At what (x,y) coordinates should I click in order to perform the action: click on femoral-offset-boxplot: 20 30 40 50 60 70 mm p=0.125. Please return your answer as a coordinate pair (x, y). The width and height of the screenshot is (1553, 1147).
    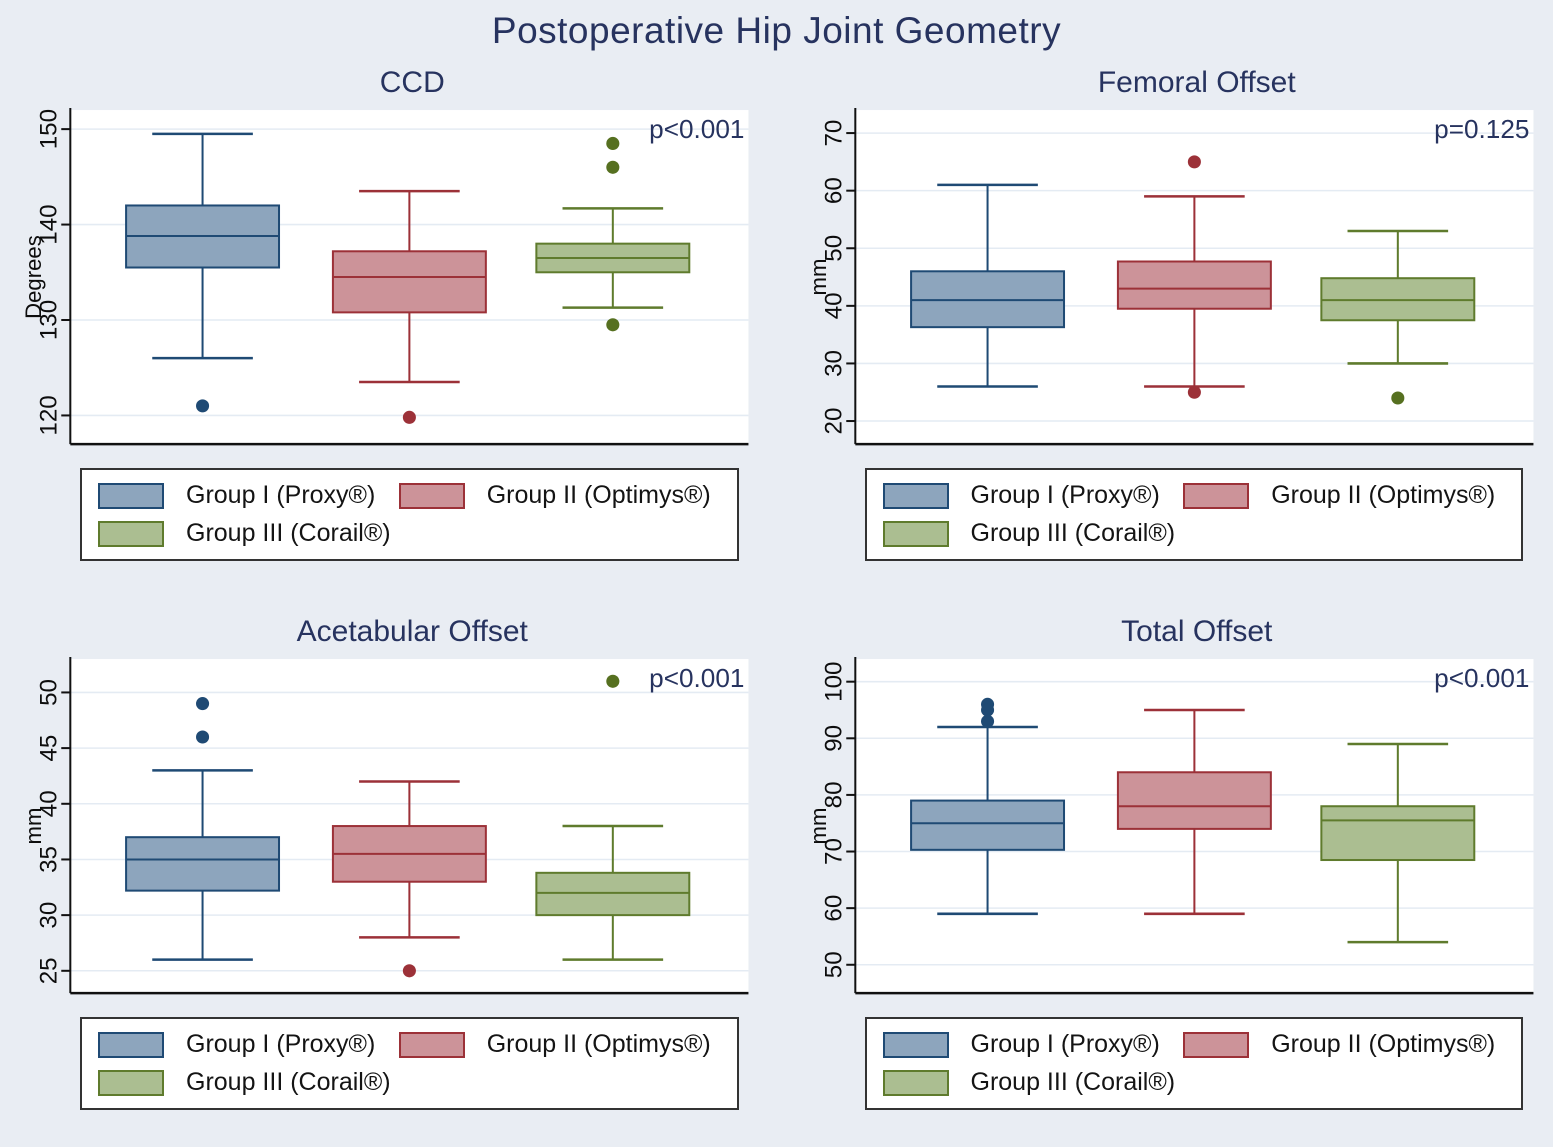
    Looking at the image, I should click on (1169, 277).